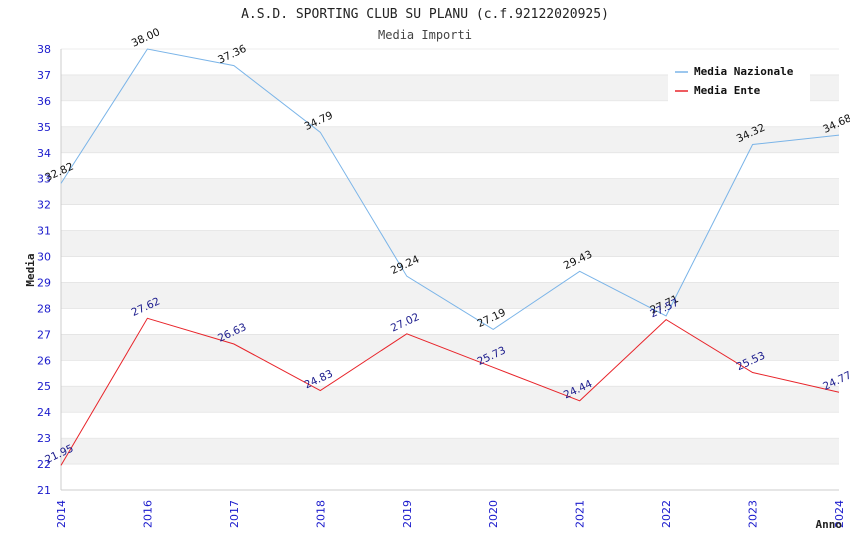 This screenshot has width=850, height=550. I want to click on chart-subtitle: Media Importi, so click(425, 35).